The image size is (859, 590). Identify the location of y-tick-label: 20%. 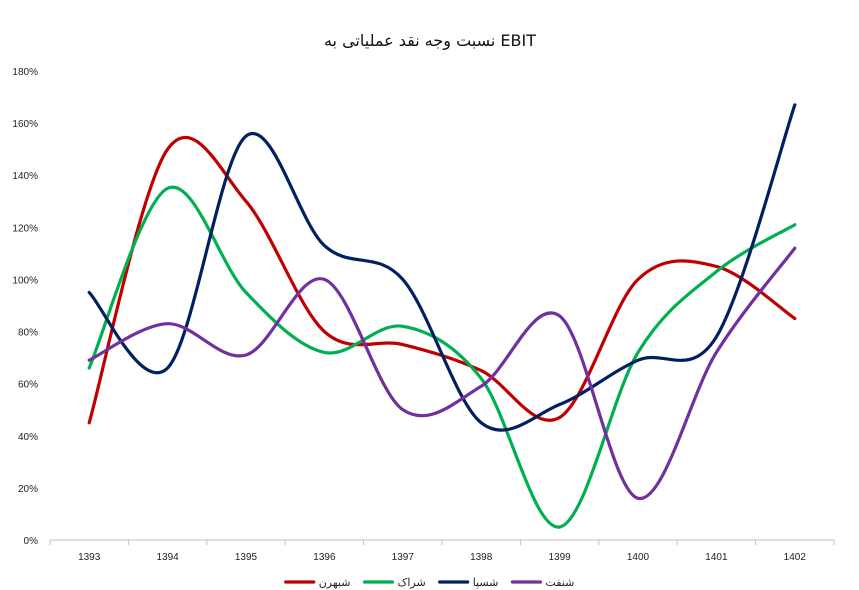
(28, 489).